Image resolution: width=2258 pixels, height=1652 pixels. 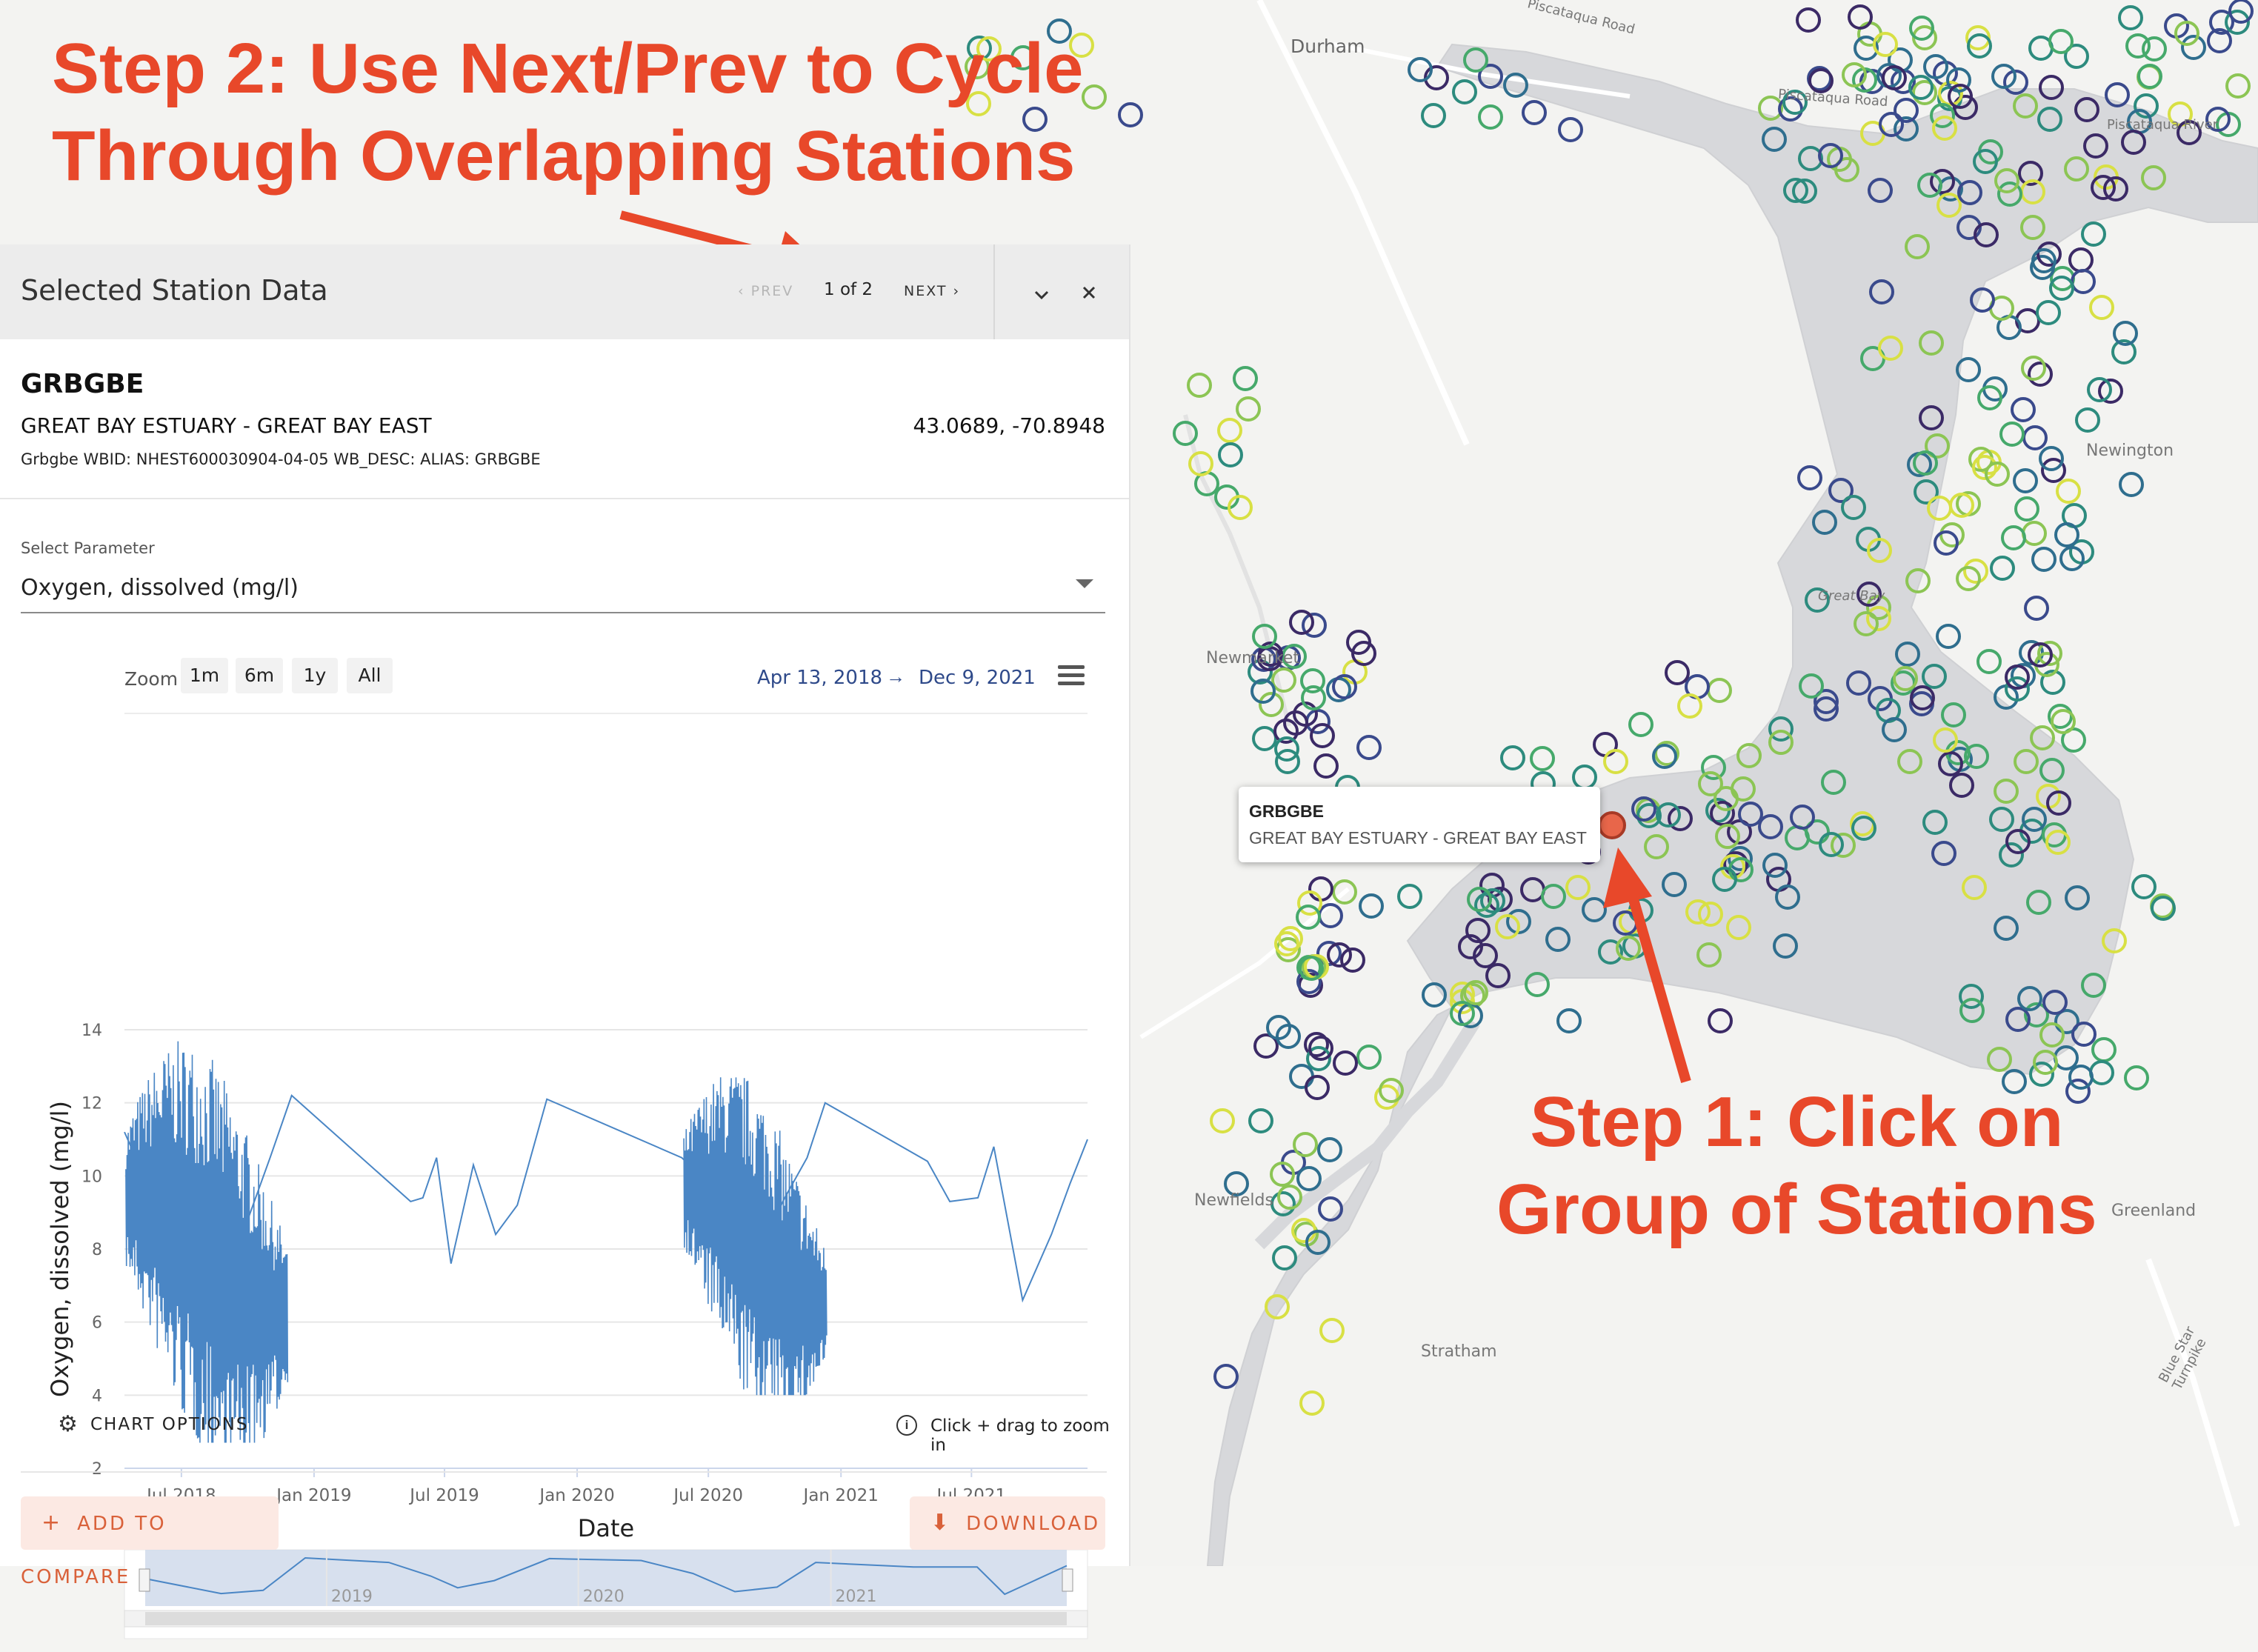 I want to click on close-button, so click(x=1089, y=292).